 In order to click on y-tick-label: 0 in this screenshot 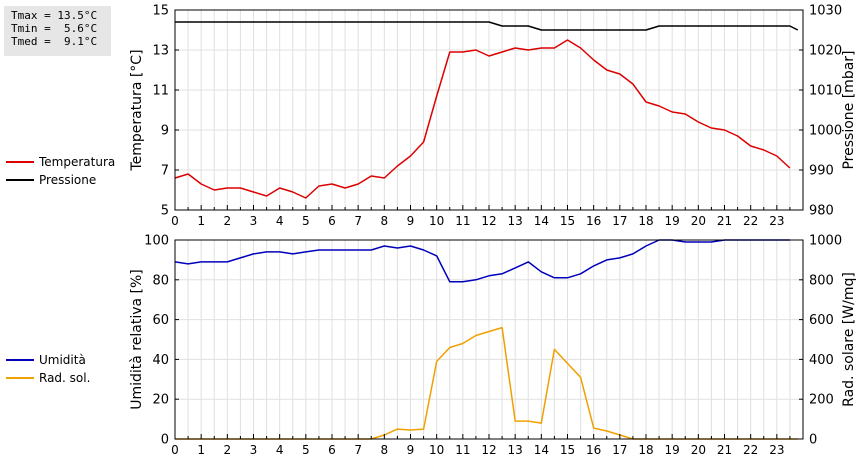, I will do `click(165, 440)`.